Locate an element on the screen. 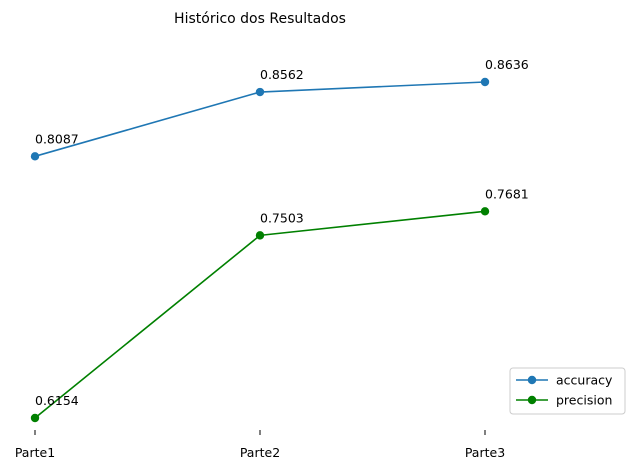 The height and width of the screenshot is (467, 634). x-tick-label-3: Parte3 is located at coordinates (485, 452).